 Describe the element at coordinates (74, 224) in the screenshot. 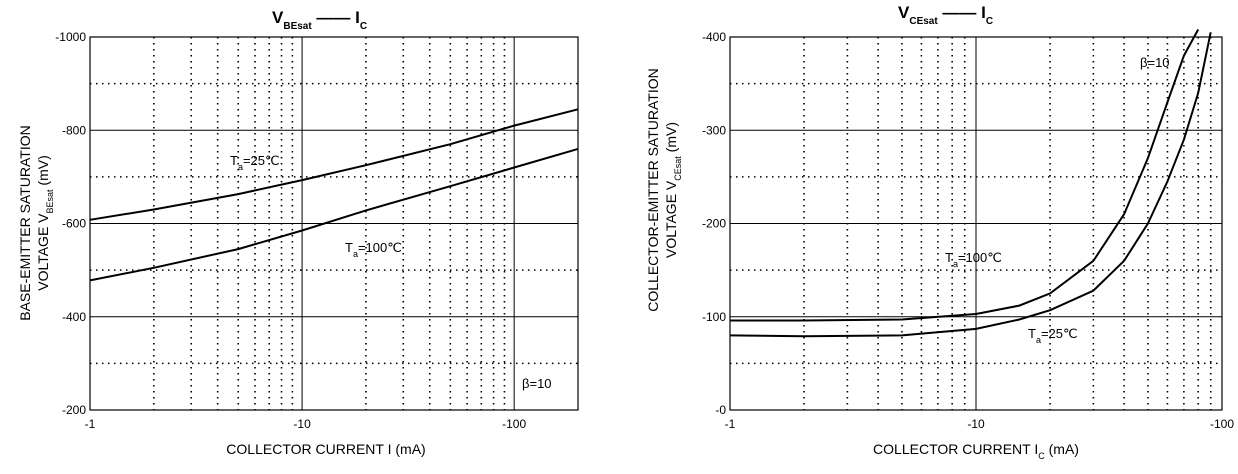

I see `y-tick-label: -600` at that location.